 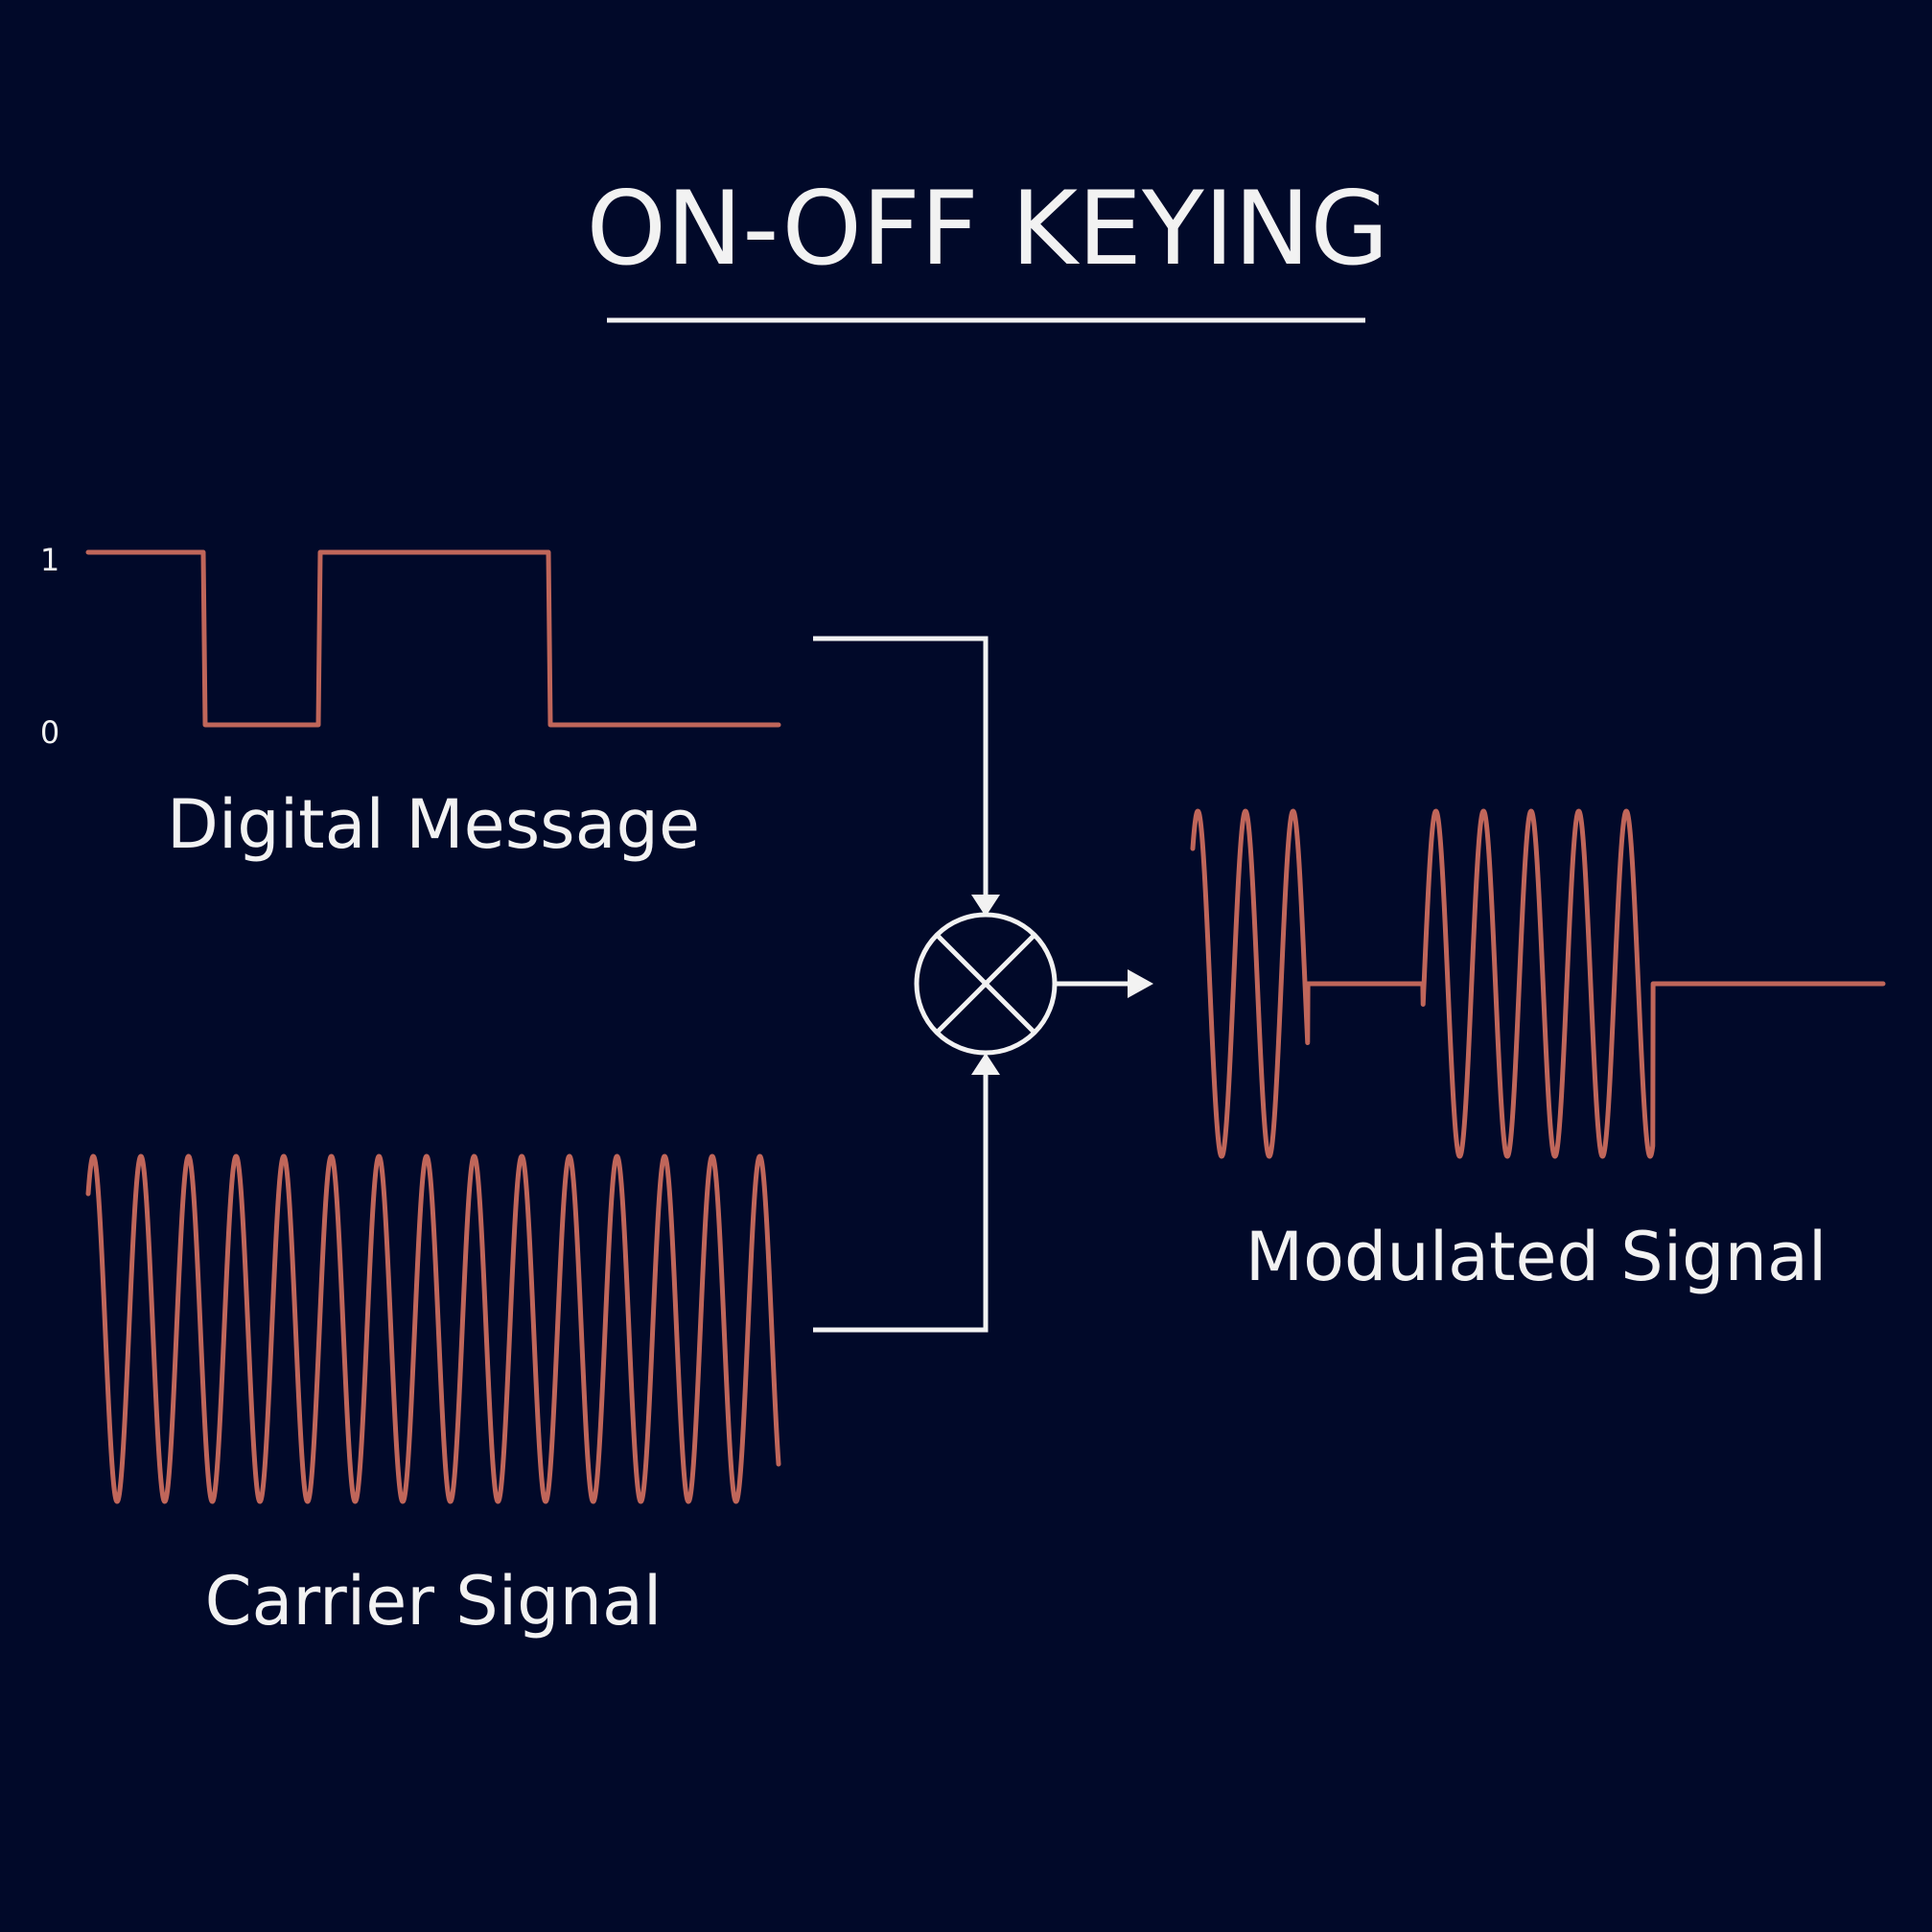 I want to click on output-arrowhead, so click(x=1140, y=983).